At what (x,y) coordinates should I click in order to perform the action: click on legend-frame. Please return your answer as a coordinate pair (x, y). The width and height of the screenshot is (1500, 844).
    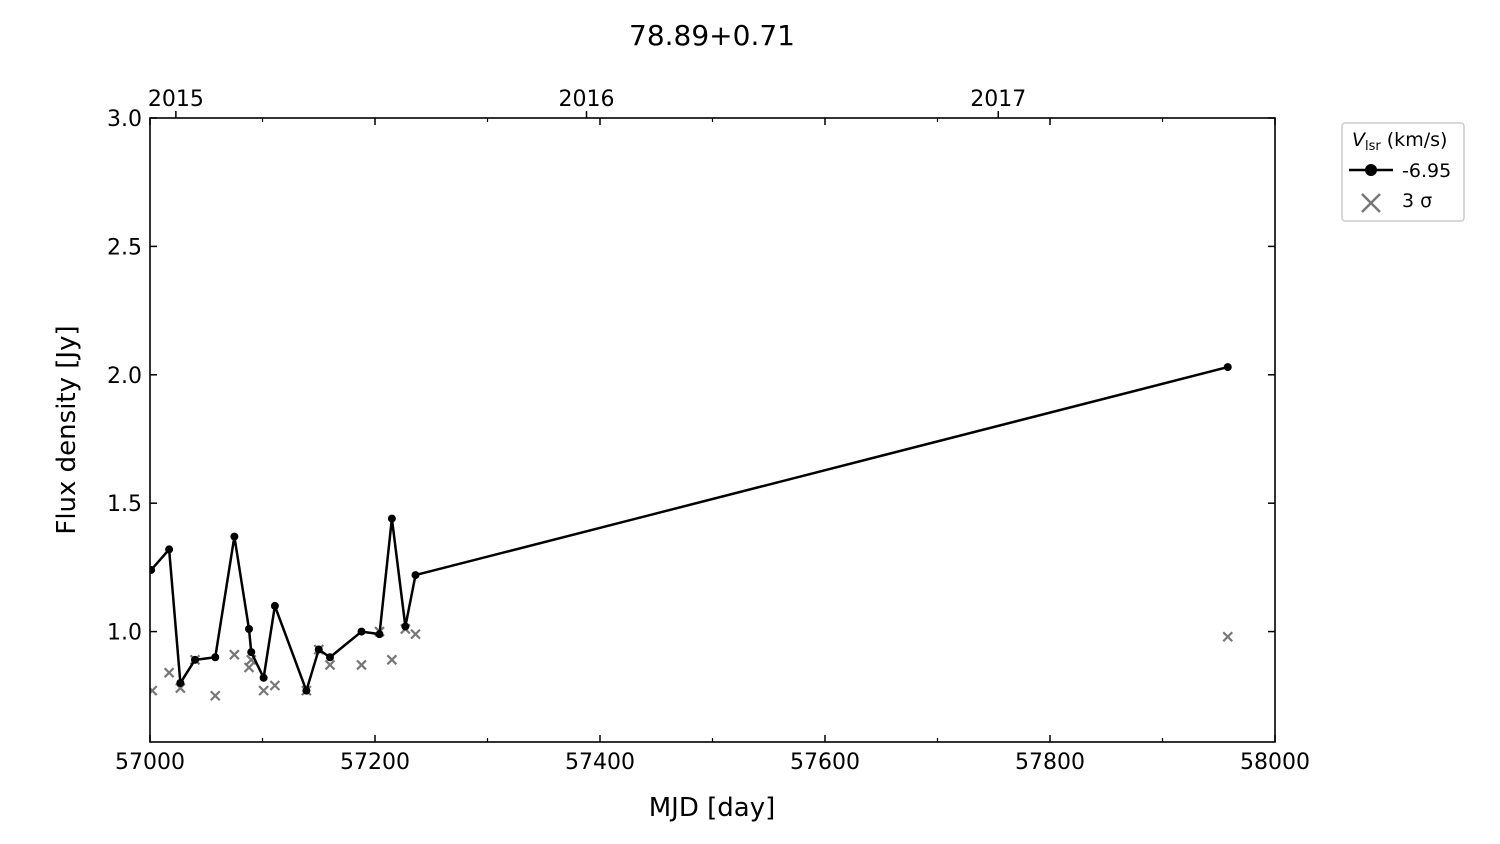
    Looking at the image, I should click on (1403, 172).